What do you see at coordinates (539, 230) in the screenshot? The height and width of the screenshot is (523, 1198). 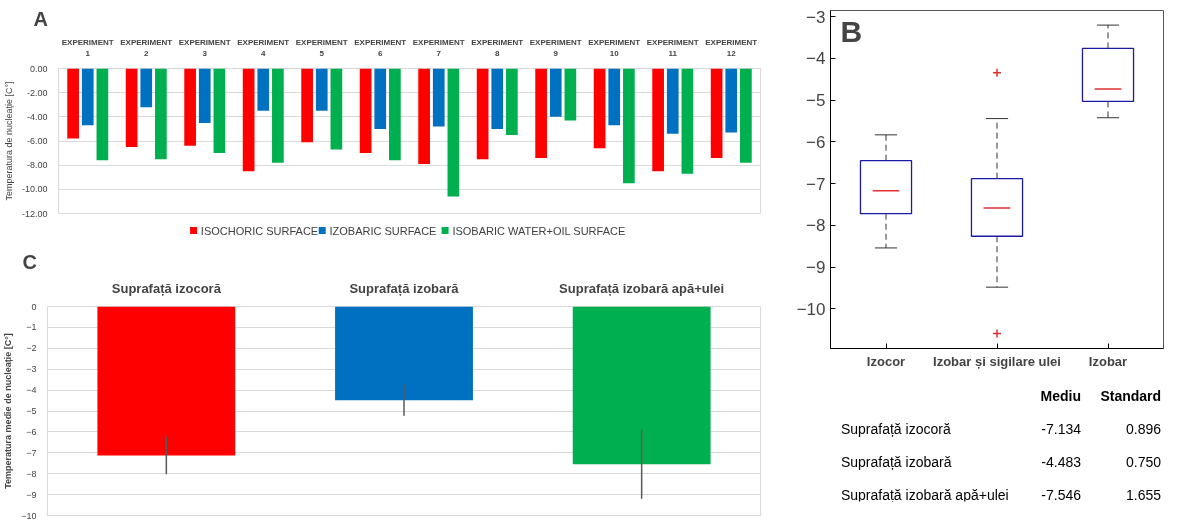 I see `legend-label: ISOBARIC WATER+OIL SURFACE` at bounding box center [539, 230].